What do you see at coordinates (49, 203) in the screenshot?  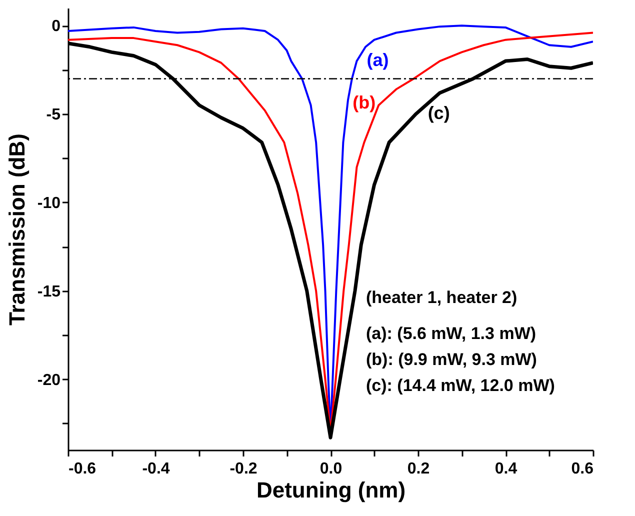 I see `y-tick-label: -10` at bounding box center [49, 203].